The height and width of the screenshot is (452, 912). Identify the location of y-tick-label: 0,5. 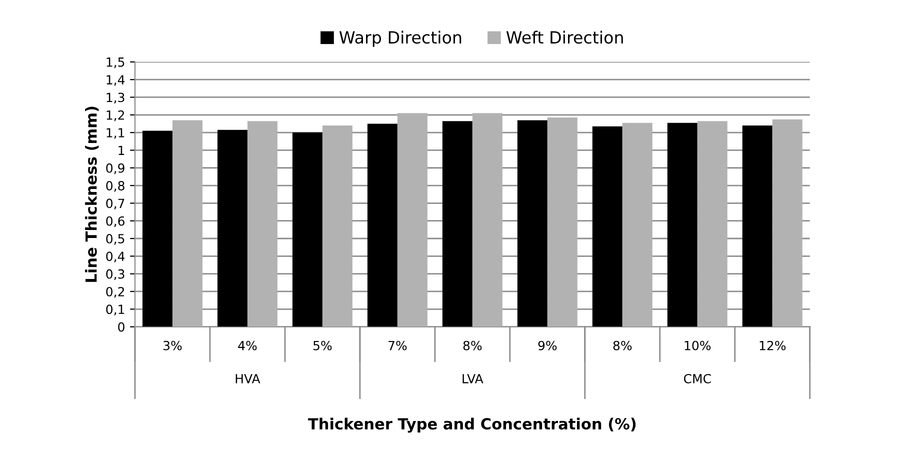
(115, 239).